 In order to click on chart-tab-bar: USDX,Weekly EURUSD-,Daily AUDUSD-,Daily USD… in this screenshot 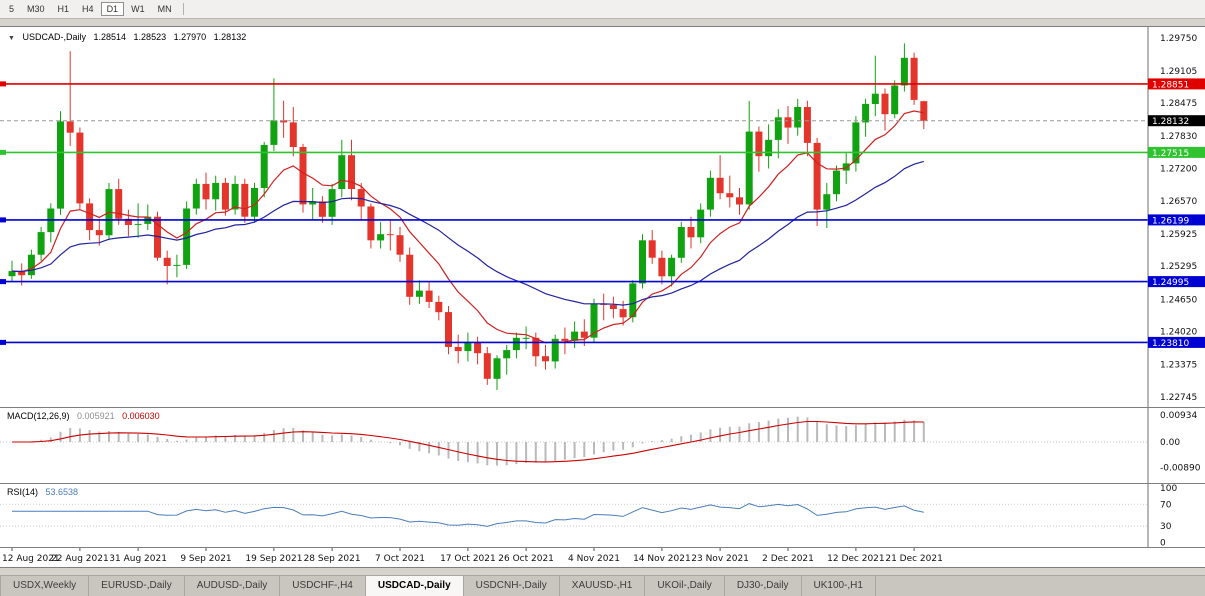, I will do `click(602, 585)`.